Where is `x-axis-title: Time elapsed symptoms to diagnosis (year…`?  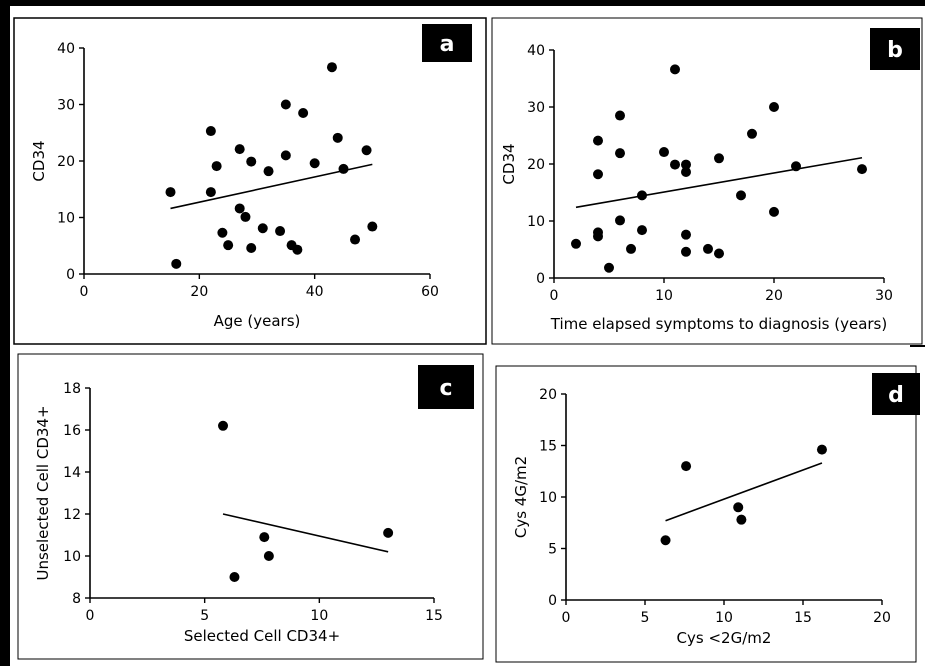 x-axis-title: Time elapsed symptoms to diagnosis (year… is located at coordinates (718, 324).